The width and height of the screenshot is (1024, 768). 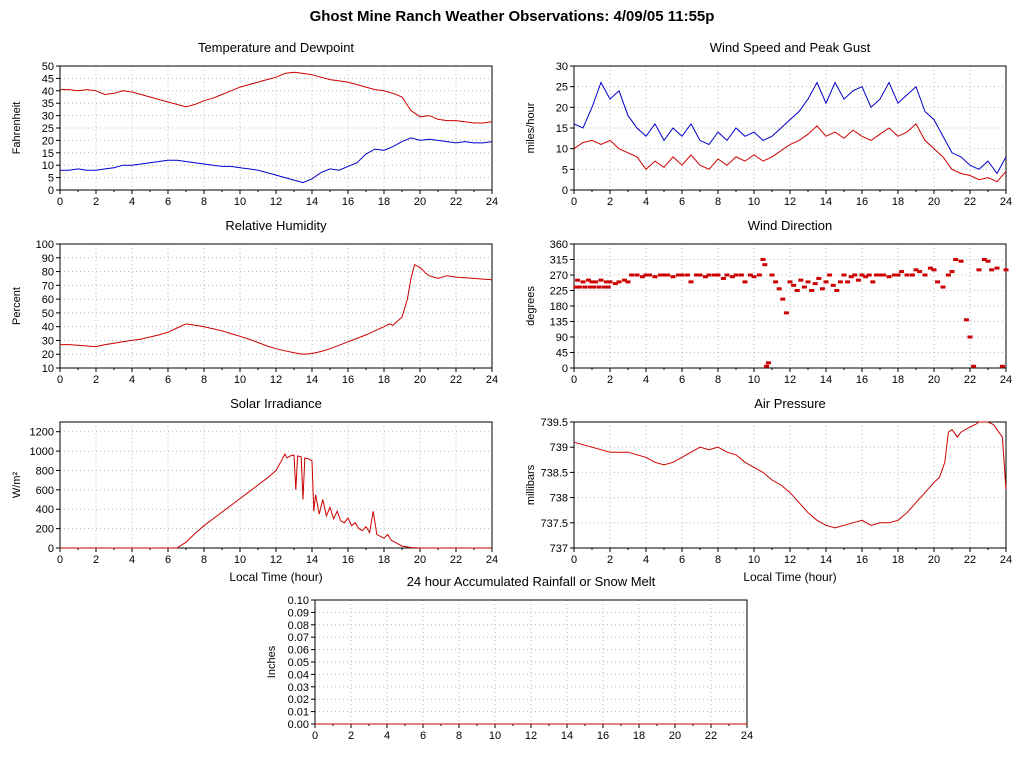 I want to click on svg-text: 60, so click(x=48, y=300).